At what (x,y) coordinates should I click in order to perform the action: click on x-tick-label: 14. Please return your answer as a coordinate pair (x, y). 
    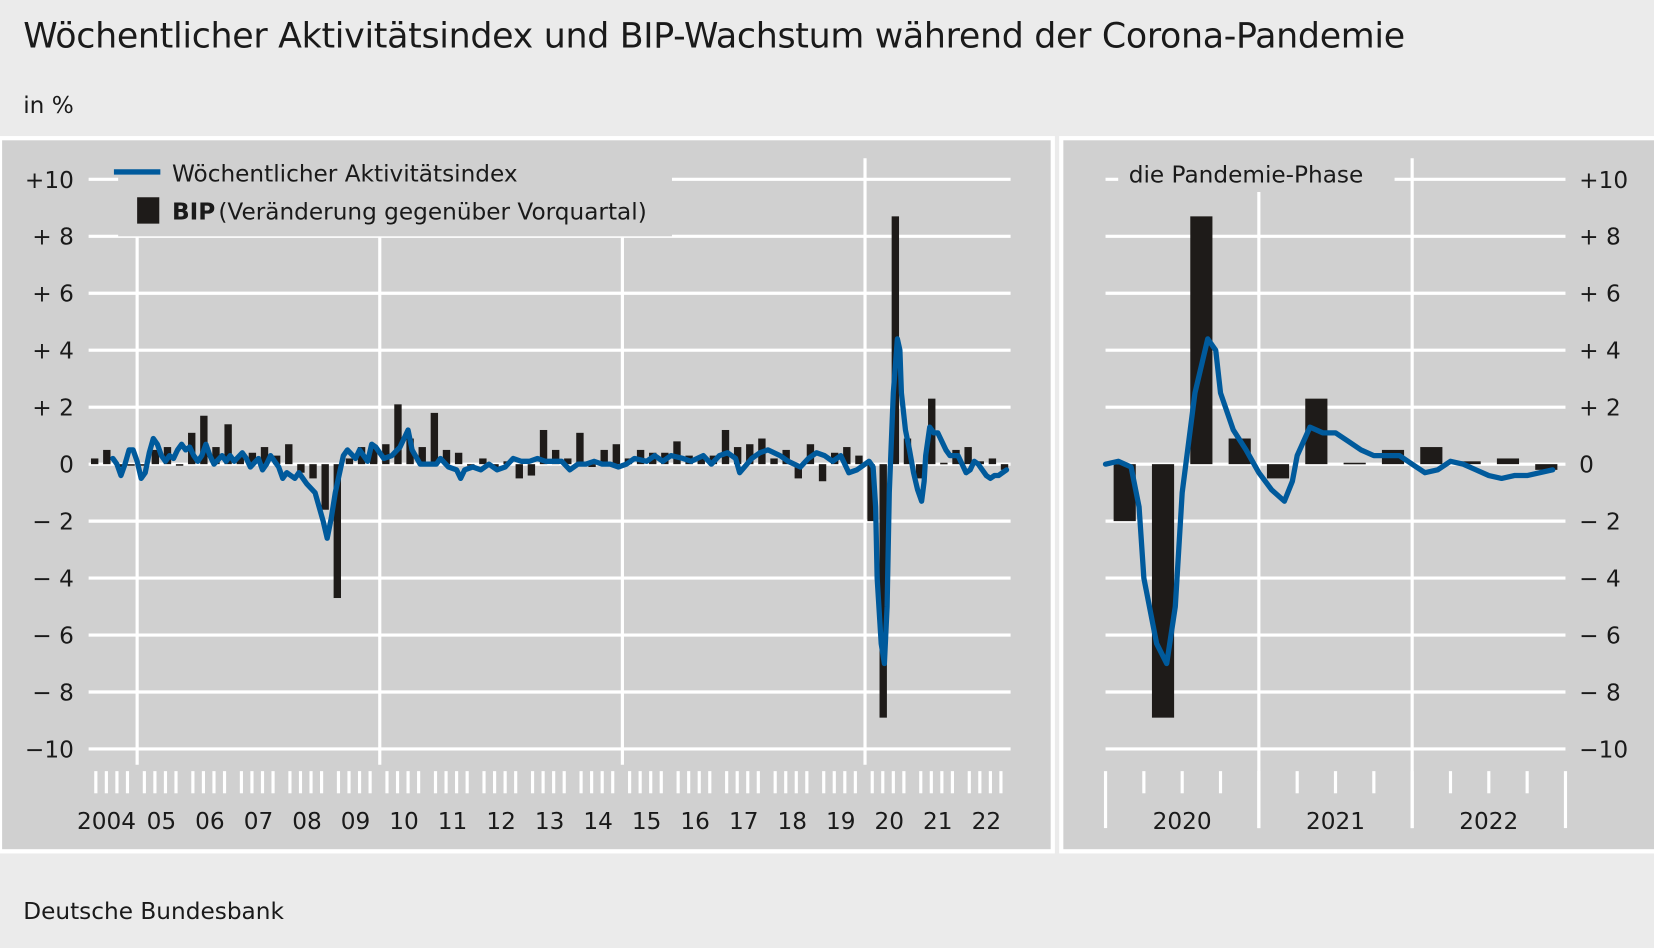
    Looking at the image, I should click on (598, 821).